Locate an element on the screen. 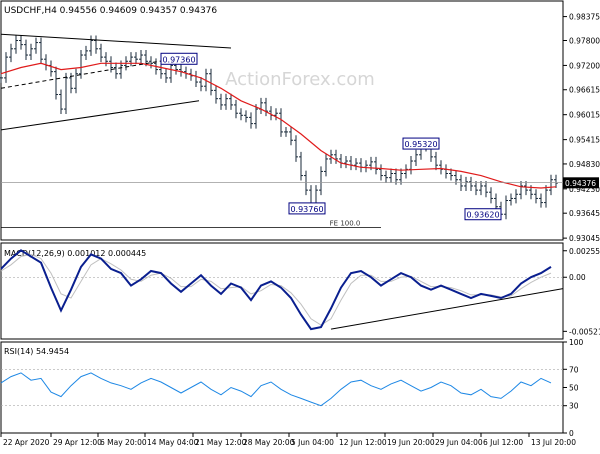 The image size is (600, 454). price-callout-label: 0.97360 is located at coordinates (178, 59).